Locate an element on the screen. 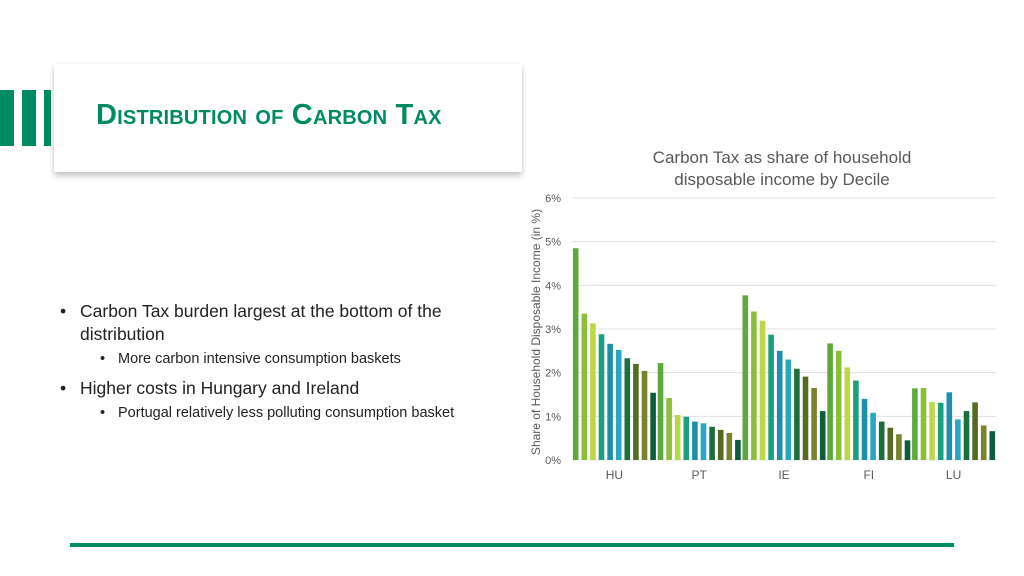 The height and width of the screenshot is (576, 1024). chart-title-line-2: disposable income by Decile is located at coordinates (781, 179).